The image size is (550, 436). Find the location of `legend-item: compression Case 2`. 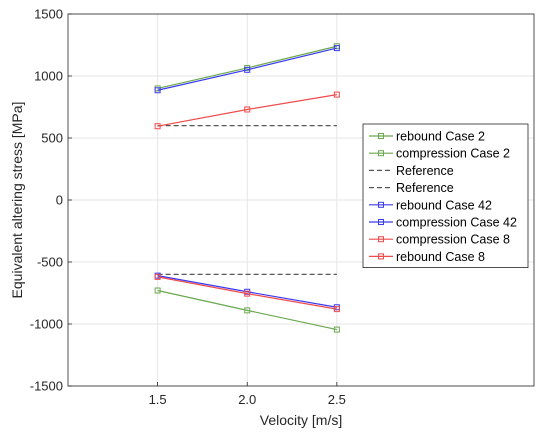

legend-item: compression Case 2 is located at coordinates (439, 154).